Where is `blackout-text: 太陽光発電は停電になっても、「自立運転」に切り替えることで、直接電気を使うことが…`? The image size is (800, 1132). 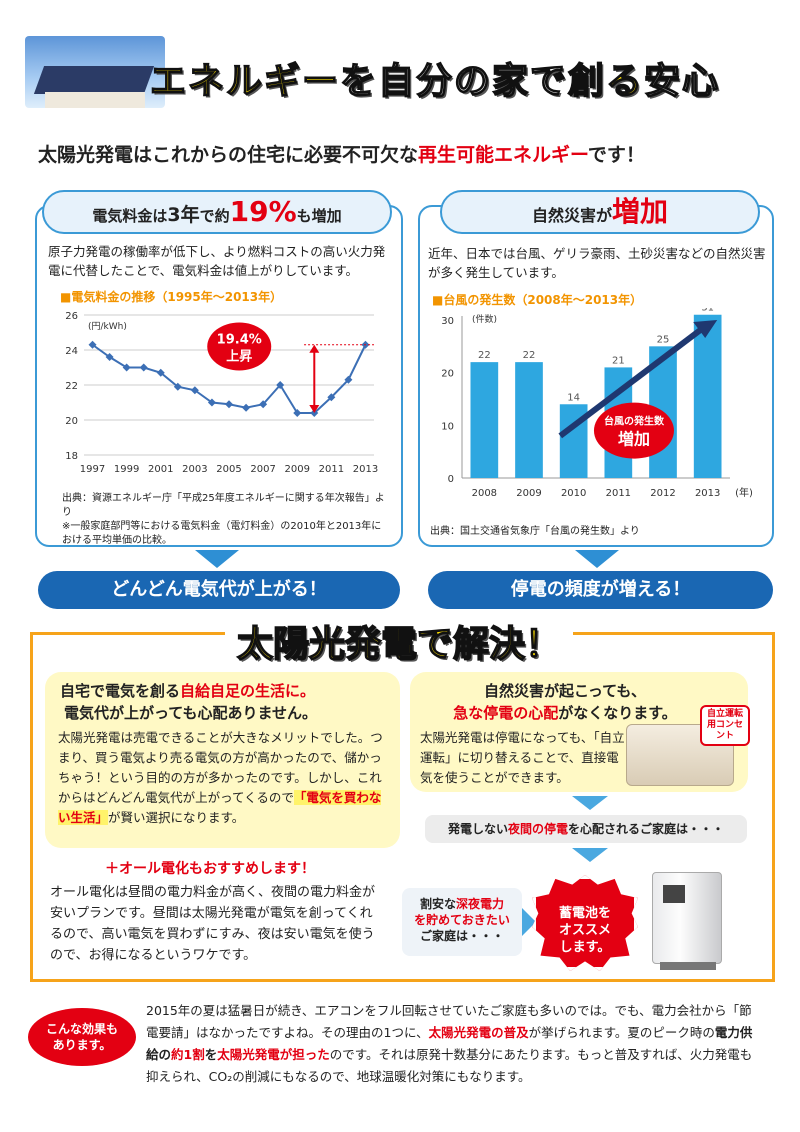
blackout-text: 太陽光発電は停電になっても、「自立運転」に切り替えることで、直接電気を使うことが… is located at coordinates (522, 757).